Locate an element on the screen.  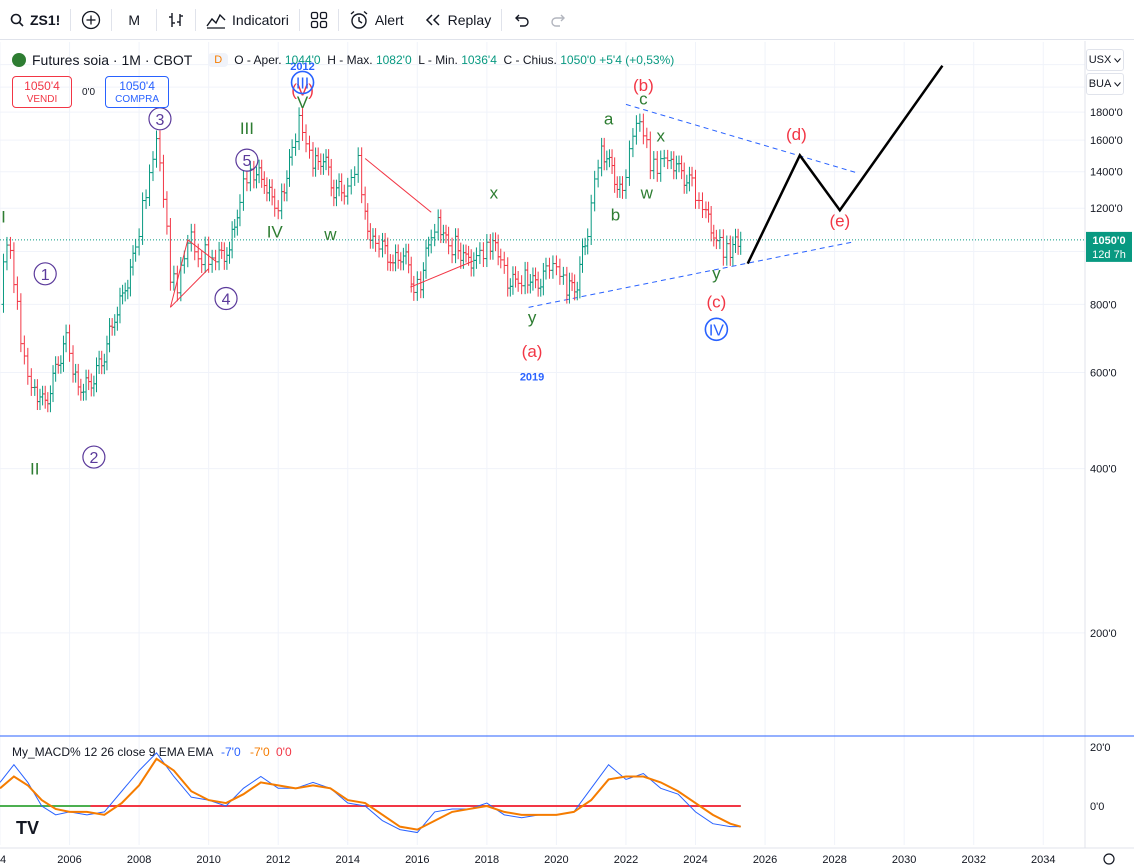
symbol-search: ZS1! is located at coordinates (35, 20).